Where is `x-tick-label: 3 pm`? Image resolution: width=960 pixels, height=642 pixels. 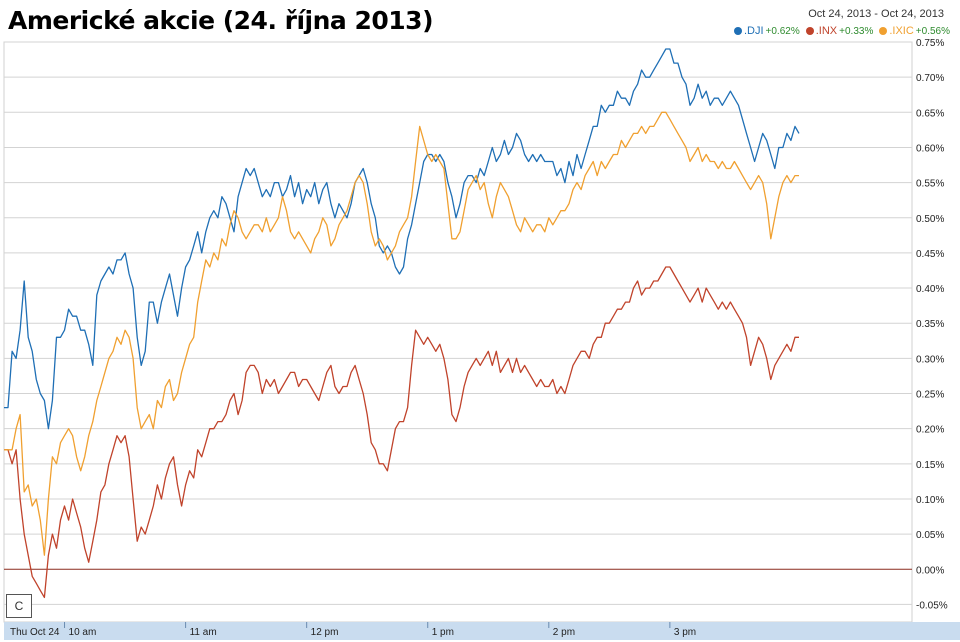 x-tick-label: 3 pm is located at coordinates (685, 632).